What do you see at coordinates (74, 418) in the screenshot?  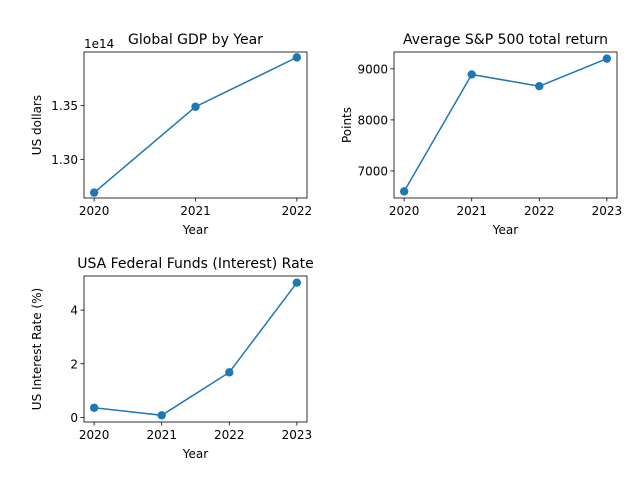 I see `y-tick-label: 0` at bounding box center [74, 418].